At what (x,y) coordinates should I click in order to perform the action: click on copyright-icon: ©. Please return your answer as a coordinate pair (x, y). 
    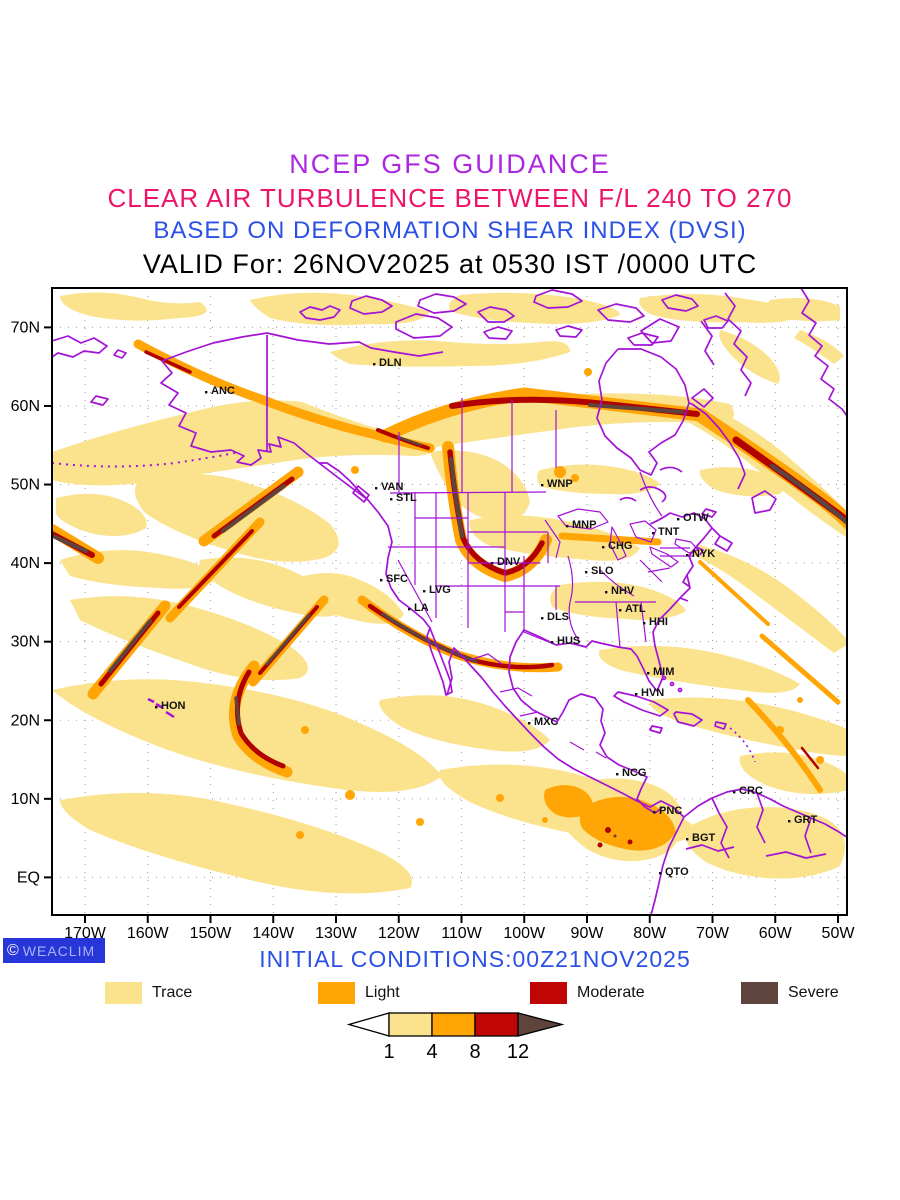
    Looking at the image, I should click on (13, 950).